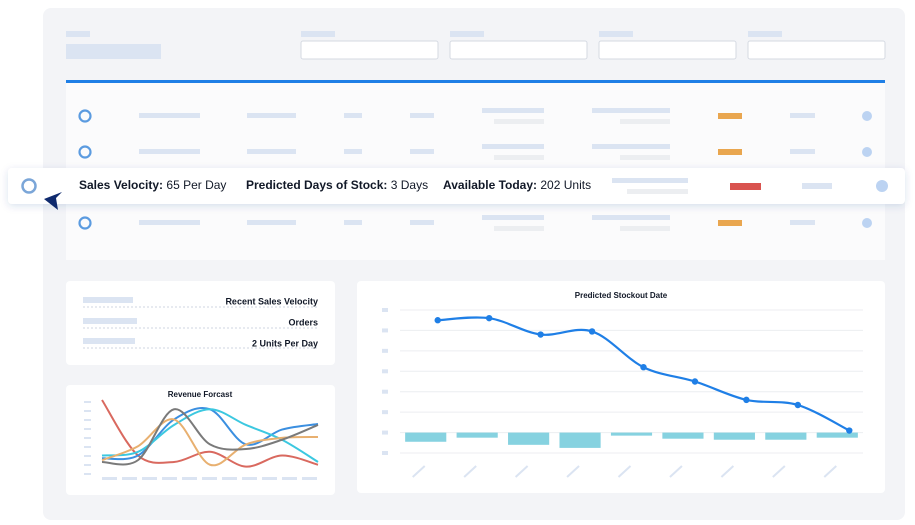 The width and height of the screenshot is (915, 525). What do you see at coordinates (745, 186) in the screenshot?
I see `status-badge` at bounding box center [745, 186].